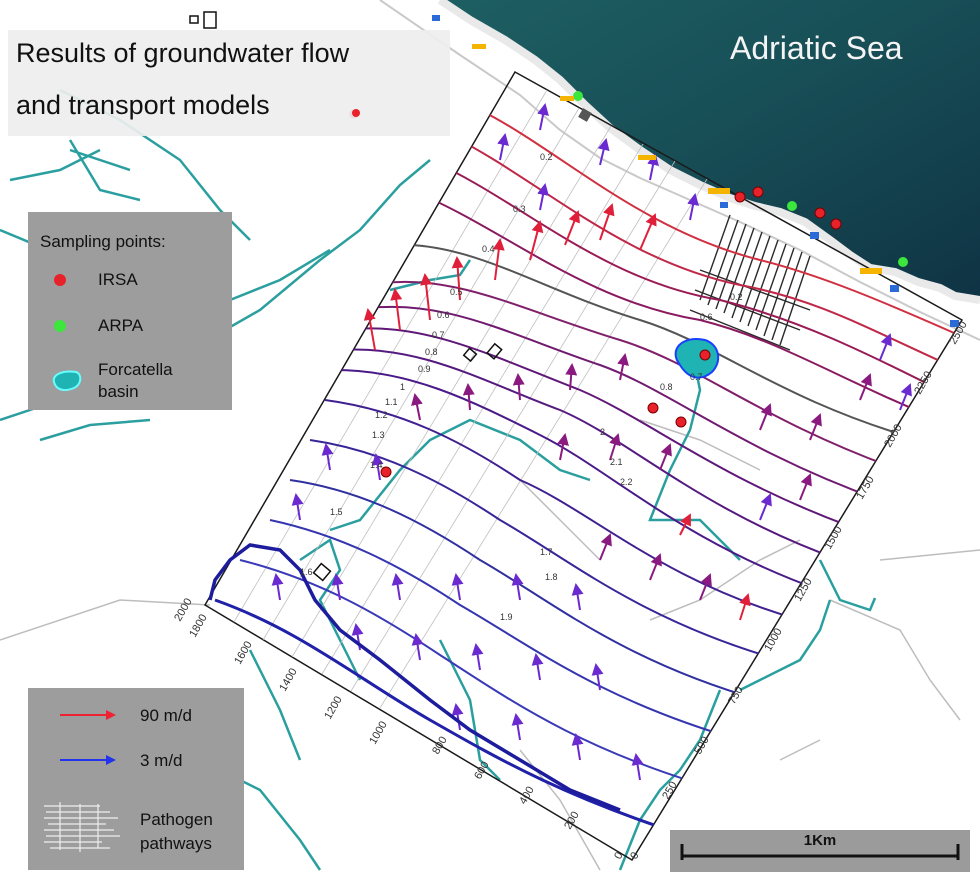  What do you see at coordinates (121, 325) in the screenshot?
I see `legend-arpa: ARPA` at bounding box center [121, 325].